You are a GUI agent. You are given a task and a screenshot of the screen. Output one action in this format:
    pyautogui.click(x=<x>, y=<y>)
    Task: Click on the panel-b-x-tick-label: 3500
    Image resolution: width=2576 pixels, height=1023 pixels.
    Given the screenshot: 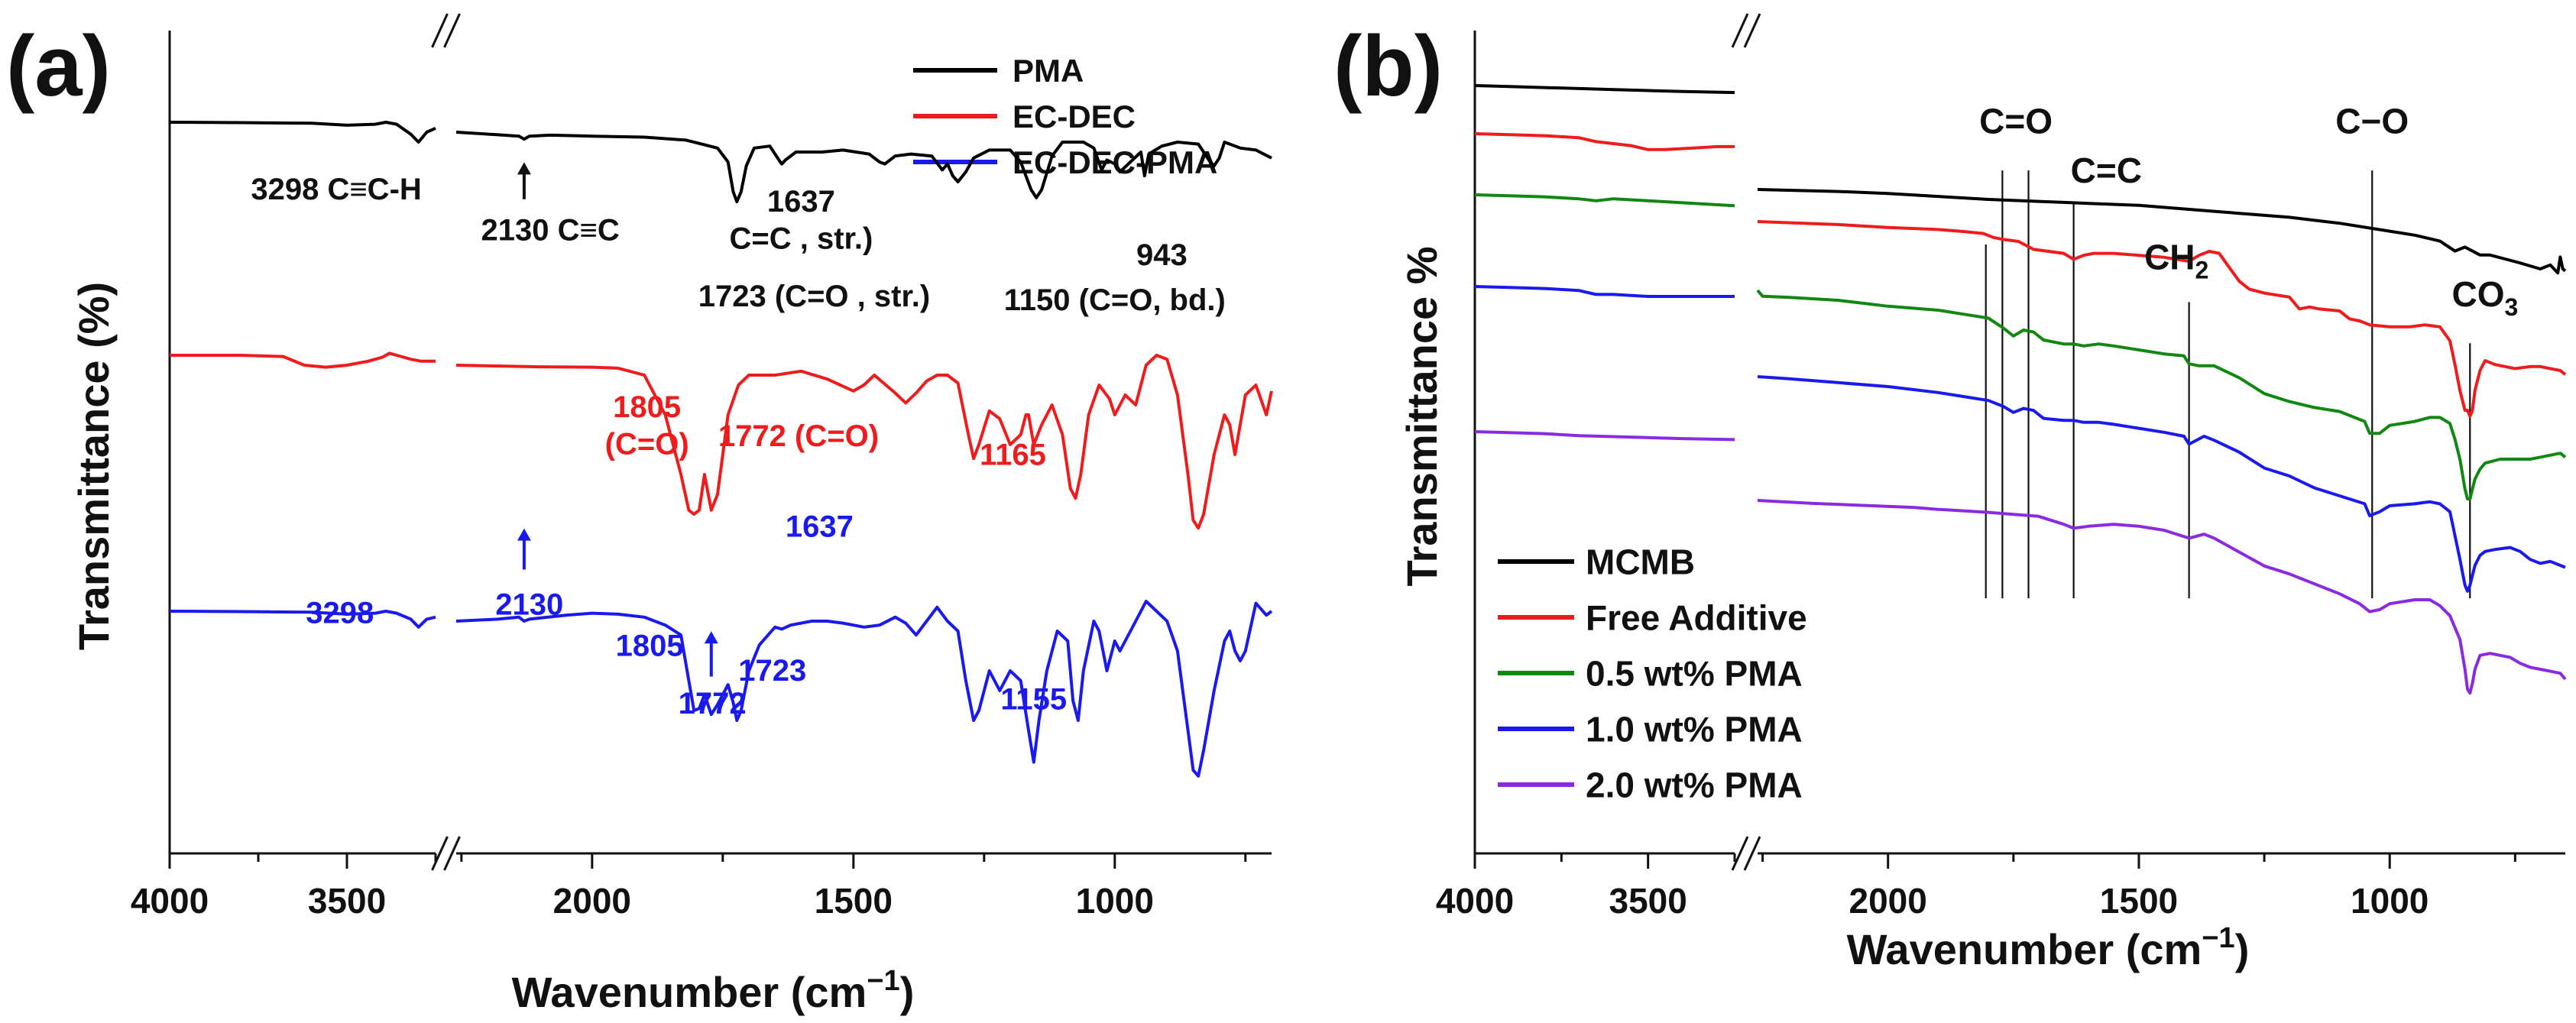 What is the action you would take?
    pyautogui.click(x=1648, y=901)
    